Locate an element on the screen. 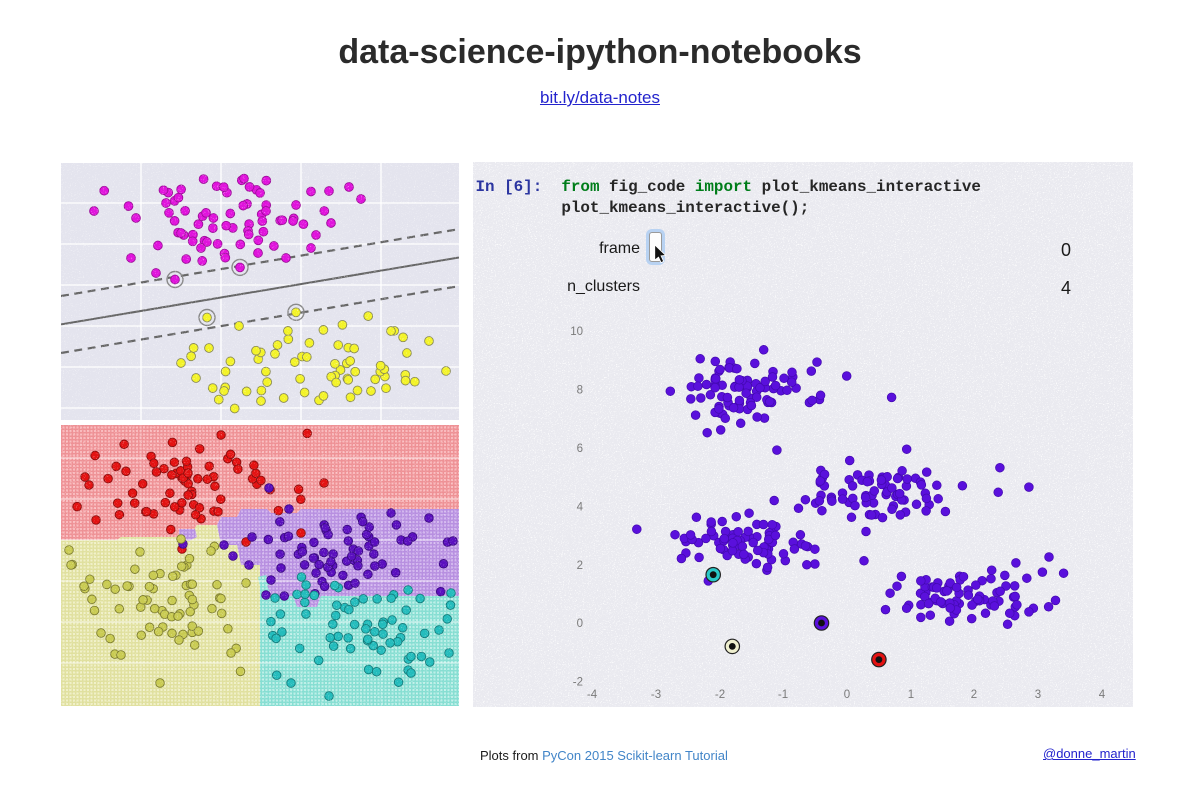  svg-text: -1 is located at coordinates (783, 695).